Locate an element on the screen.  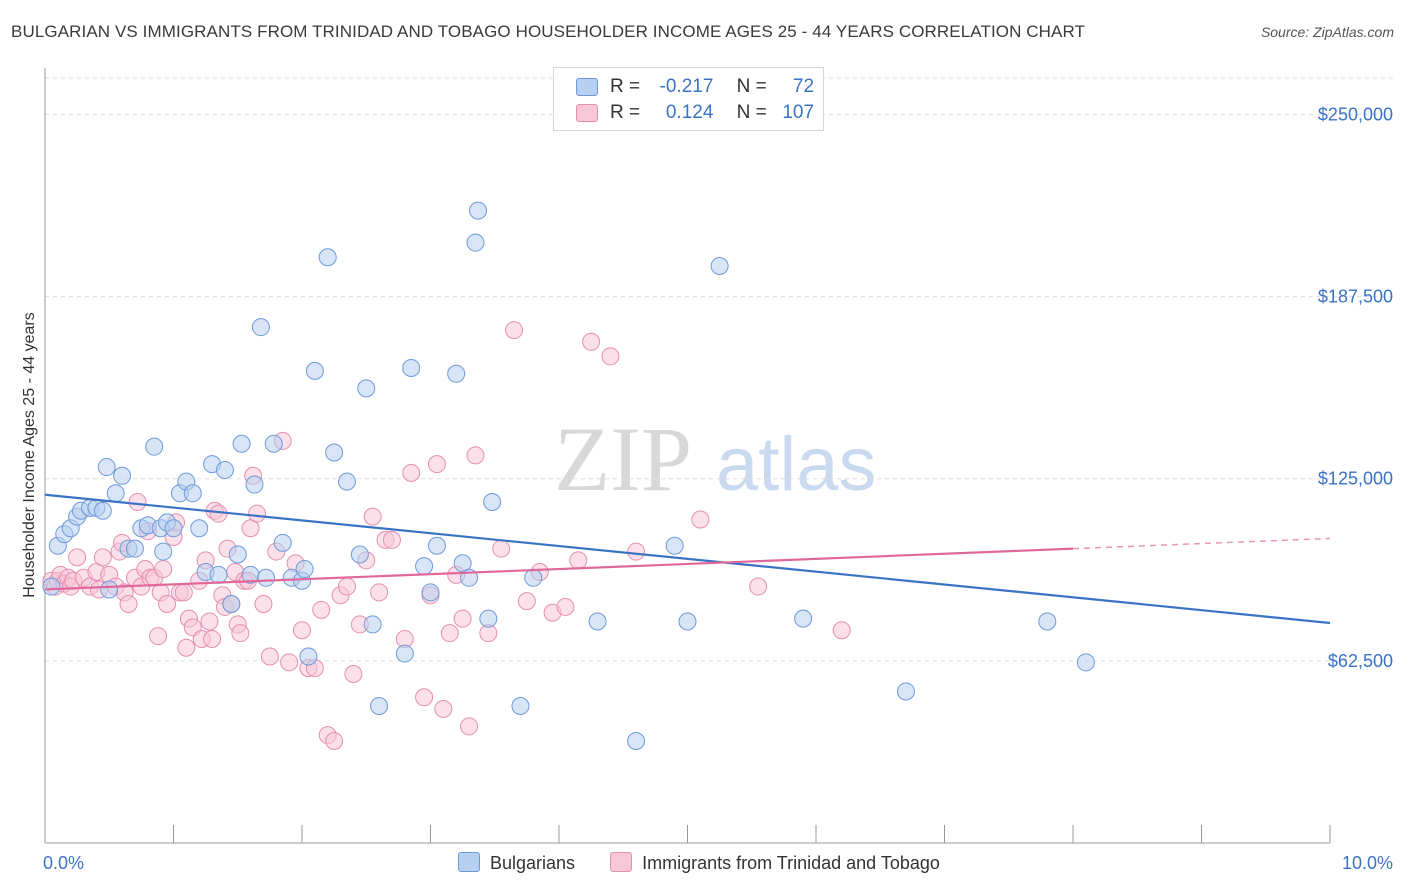
bottom-swatch-pink is located at coordinates (621, 862).